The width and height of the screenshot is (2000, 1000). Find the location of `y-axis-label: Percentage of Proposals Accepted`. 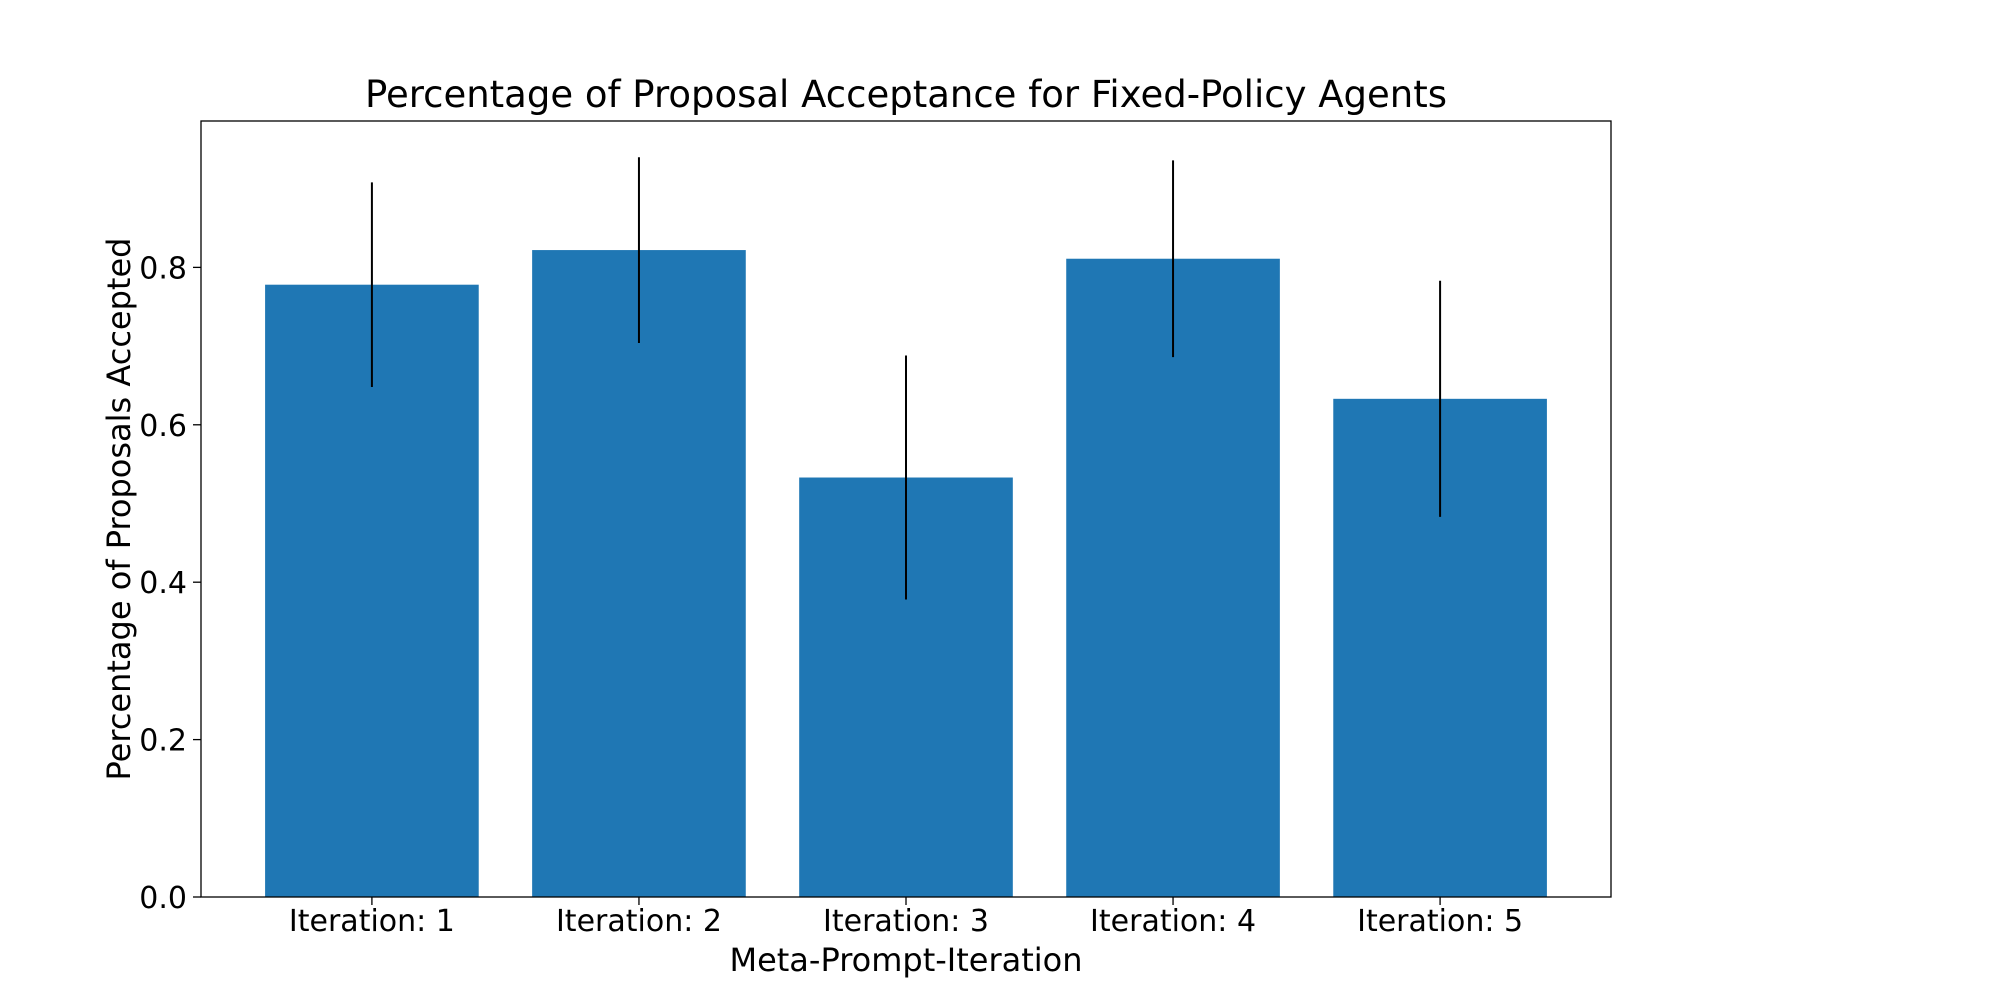

y-axis-label: Percentage of Proposals Accepted is located at coordinates (119, 509).